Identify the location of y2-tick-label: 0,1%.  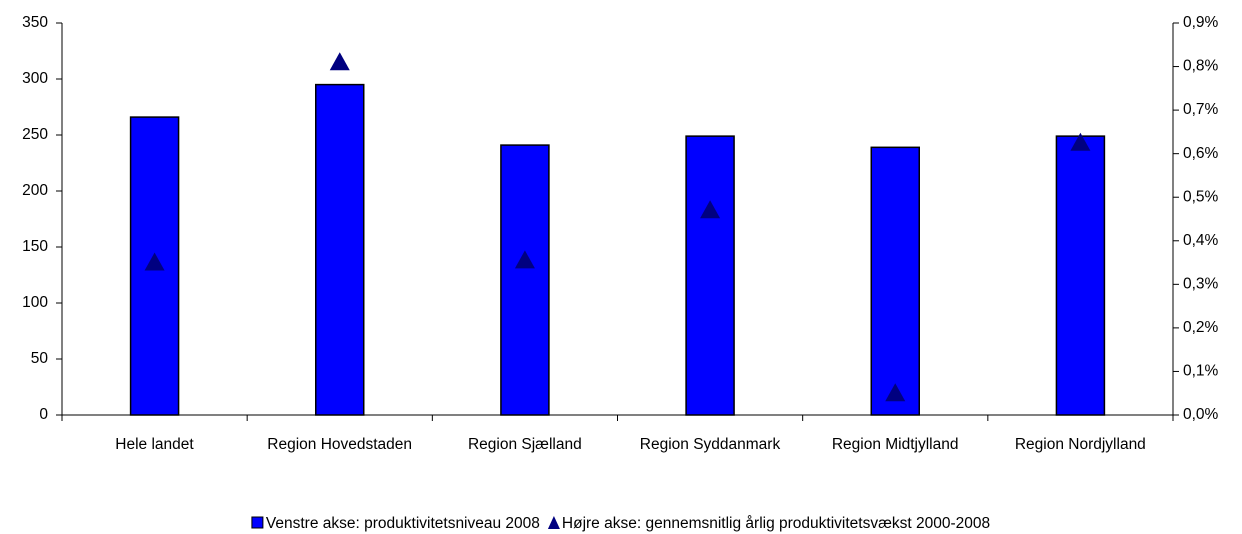
(1201, 371).